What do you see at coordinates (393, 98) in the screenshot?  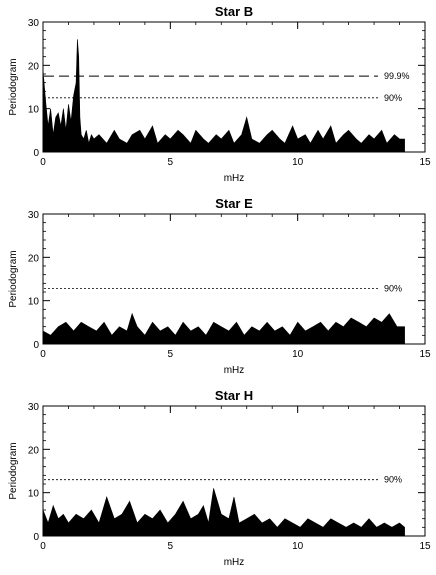 I see `significance-label-1: 90%` at bounding box center [393, 98].